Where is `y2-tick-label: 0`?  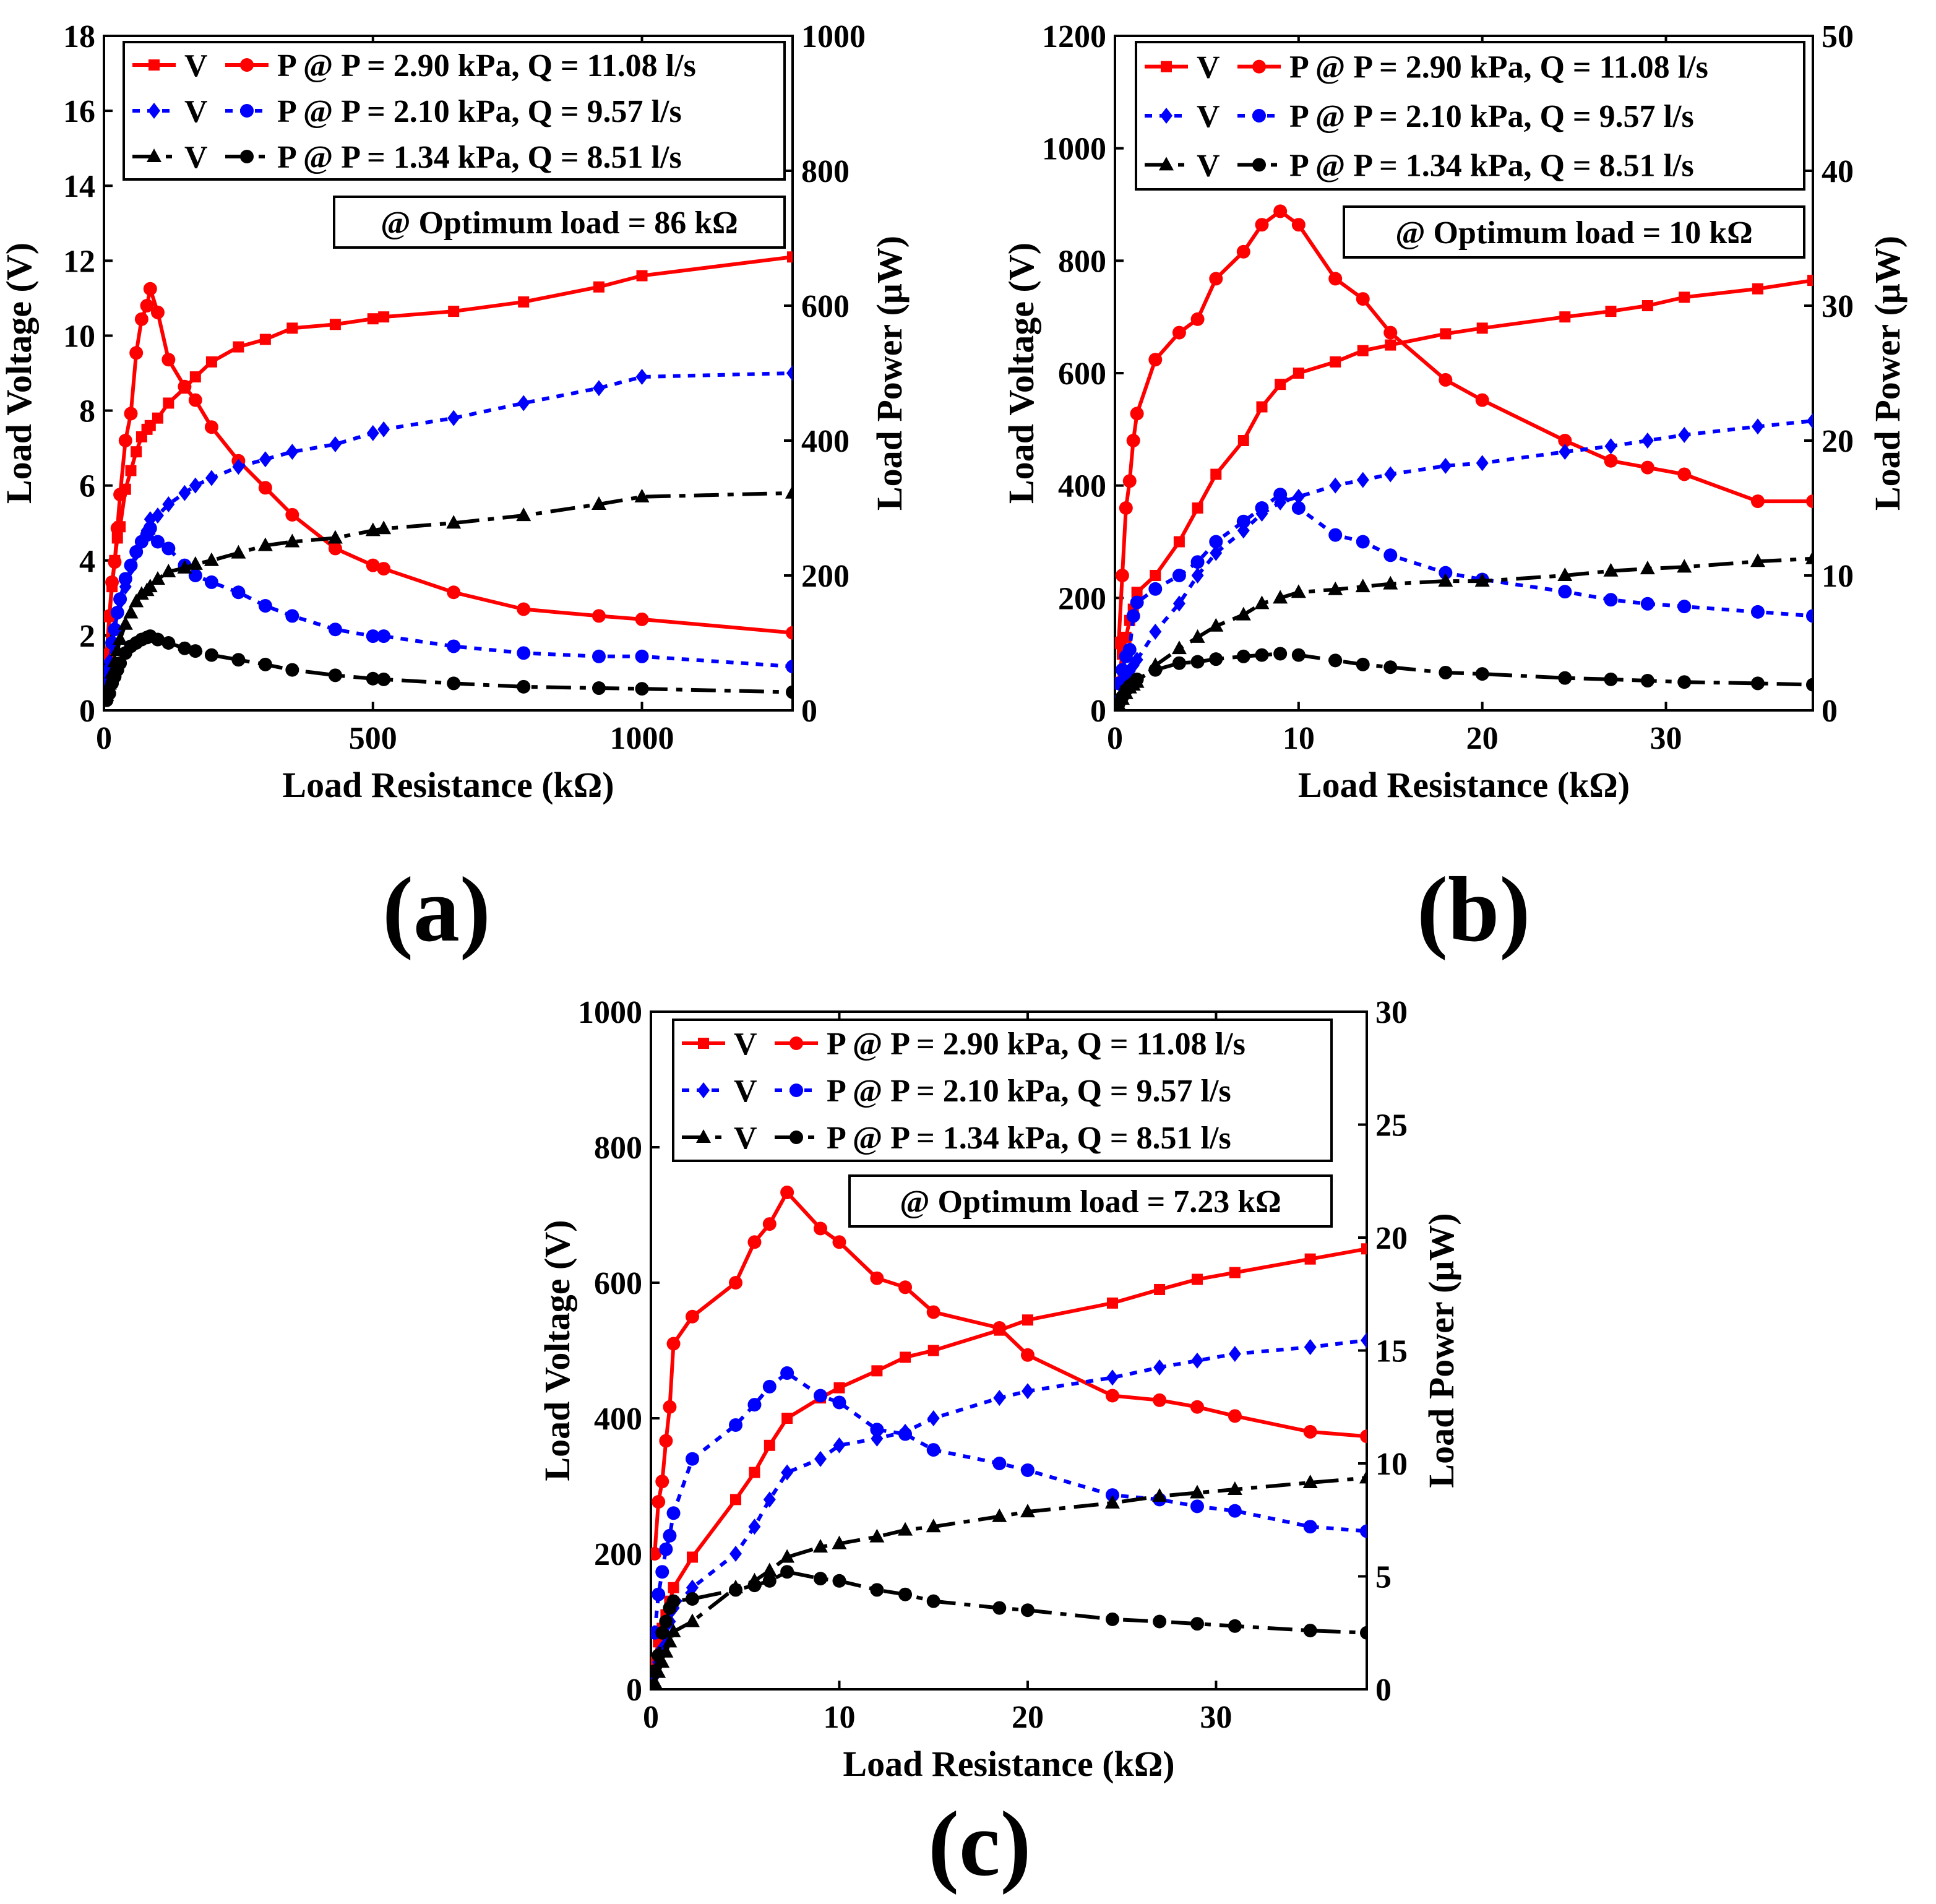
y2-tick-label: 0 is located at coordinates (1383, 1690).